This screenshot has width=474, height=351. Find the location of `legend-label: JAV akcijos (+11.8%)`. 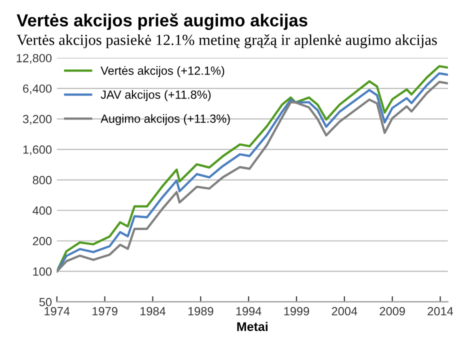

legend-label: JAV akcijos (+11.8%) is located at coordinates (155, 96).